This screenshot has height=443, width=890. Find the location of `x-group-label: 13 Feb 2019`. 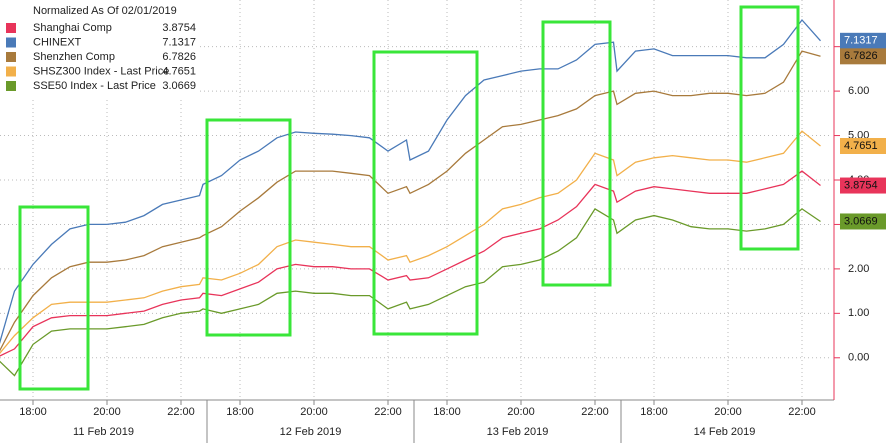

x-group-label: 13 Feb 2019 is located at coordinates (518, 432).